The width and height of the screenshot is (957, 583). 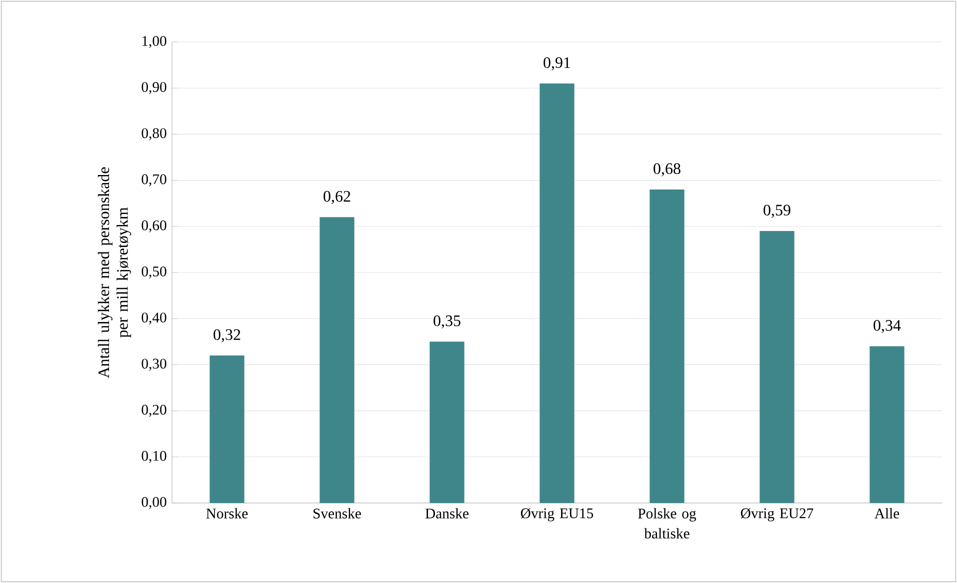 What do you see at coordinates (887, 513) in the screenshot?
I see `x-tick-label: Alle` at bounding box center [887, 513].